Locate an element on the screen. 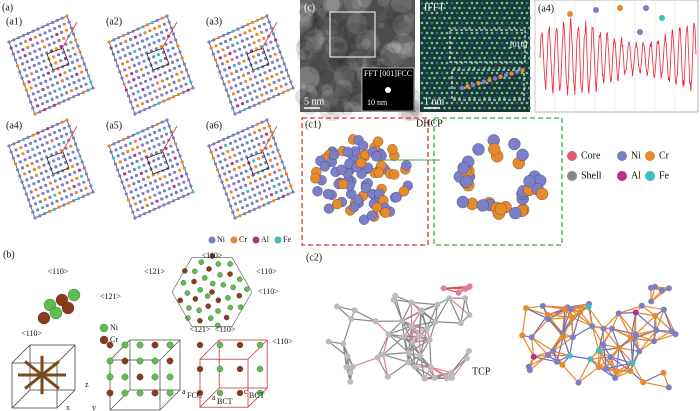 The image size is (700, 411). label: Ni is located at coordinates (114, 327).